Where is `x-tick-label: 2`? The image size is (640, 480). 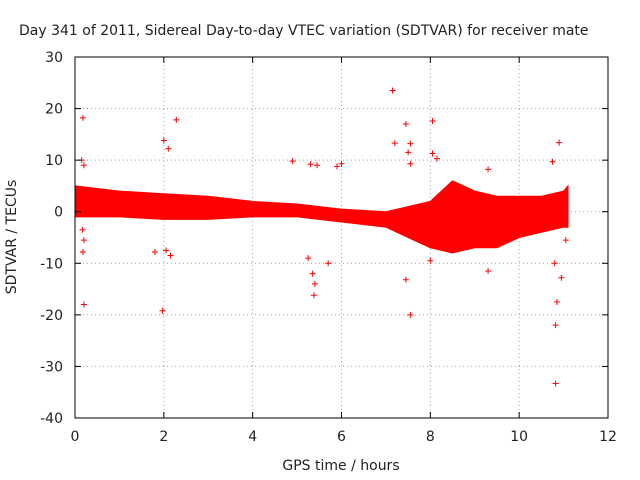
x-tick-label: 2 is located at coordinates (163, 437).